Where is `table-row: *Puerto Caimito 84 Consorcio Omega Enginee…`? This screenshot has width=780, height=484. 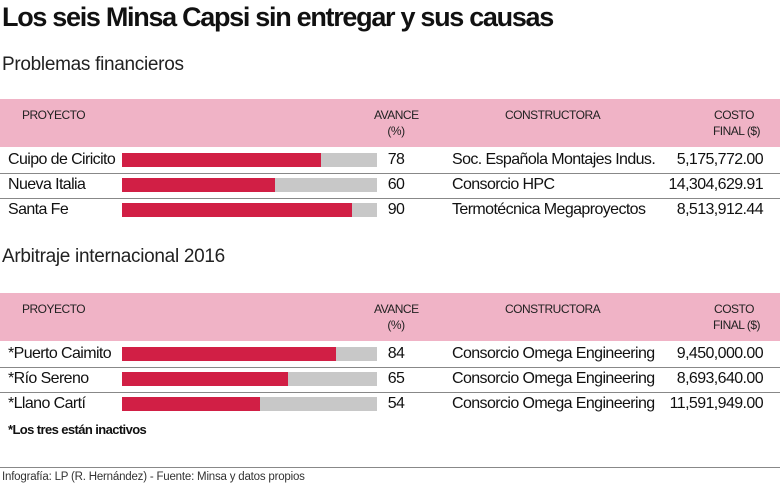 table-row: *Puerto Caimito 84 Consorcio Omega Enginee… is located at coordinates (390, 355).